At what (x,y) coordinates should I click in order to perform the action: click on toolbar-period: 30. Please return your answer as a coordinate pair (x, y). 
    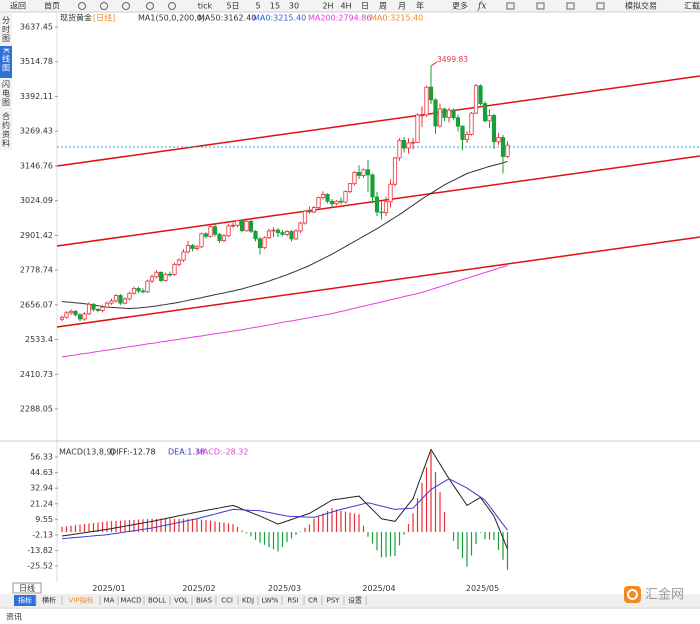
    Looking at the image, I should click on (294, 6).